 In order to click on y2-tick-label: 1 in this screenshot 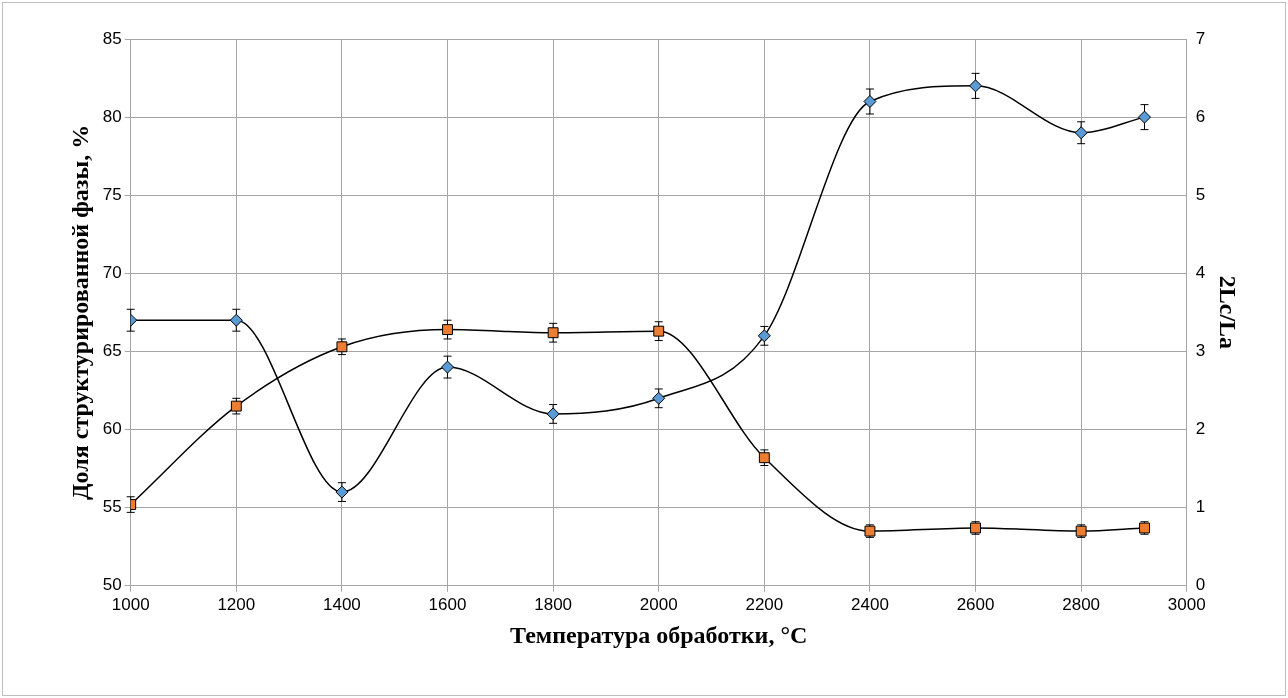, I will do `click(1200, 507)`.